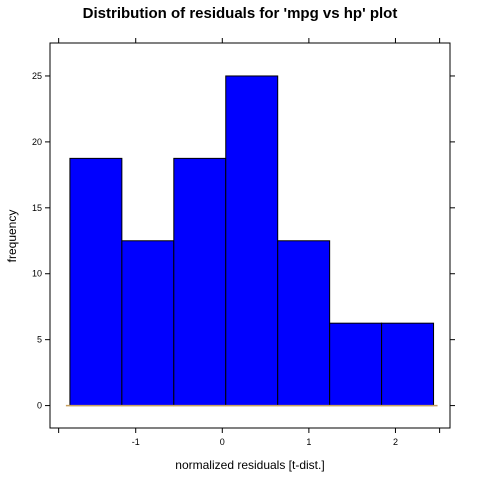 The width and height of the screenshot is (480, 480). I want to click on y-tick-label: 5, so click(39, 340).